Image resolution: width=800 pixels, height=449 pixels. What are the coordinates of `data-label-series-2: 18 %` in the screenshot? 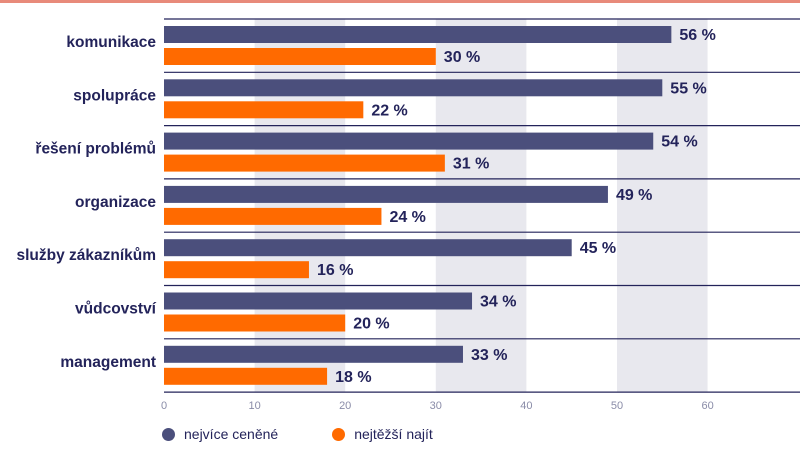 It's located at (353, 377).